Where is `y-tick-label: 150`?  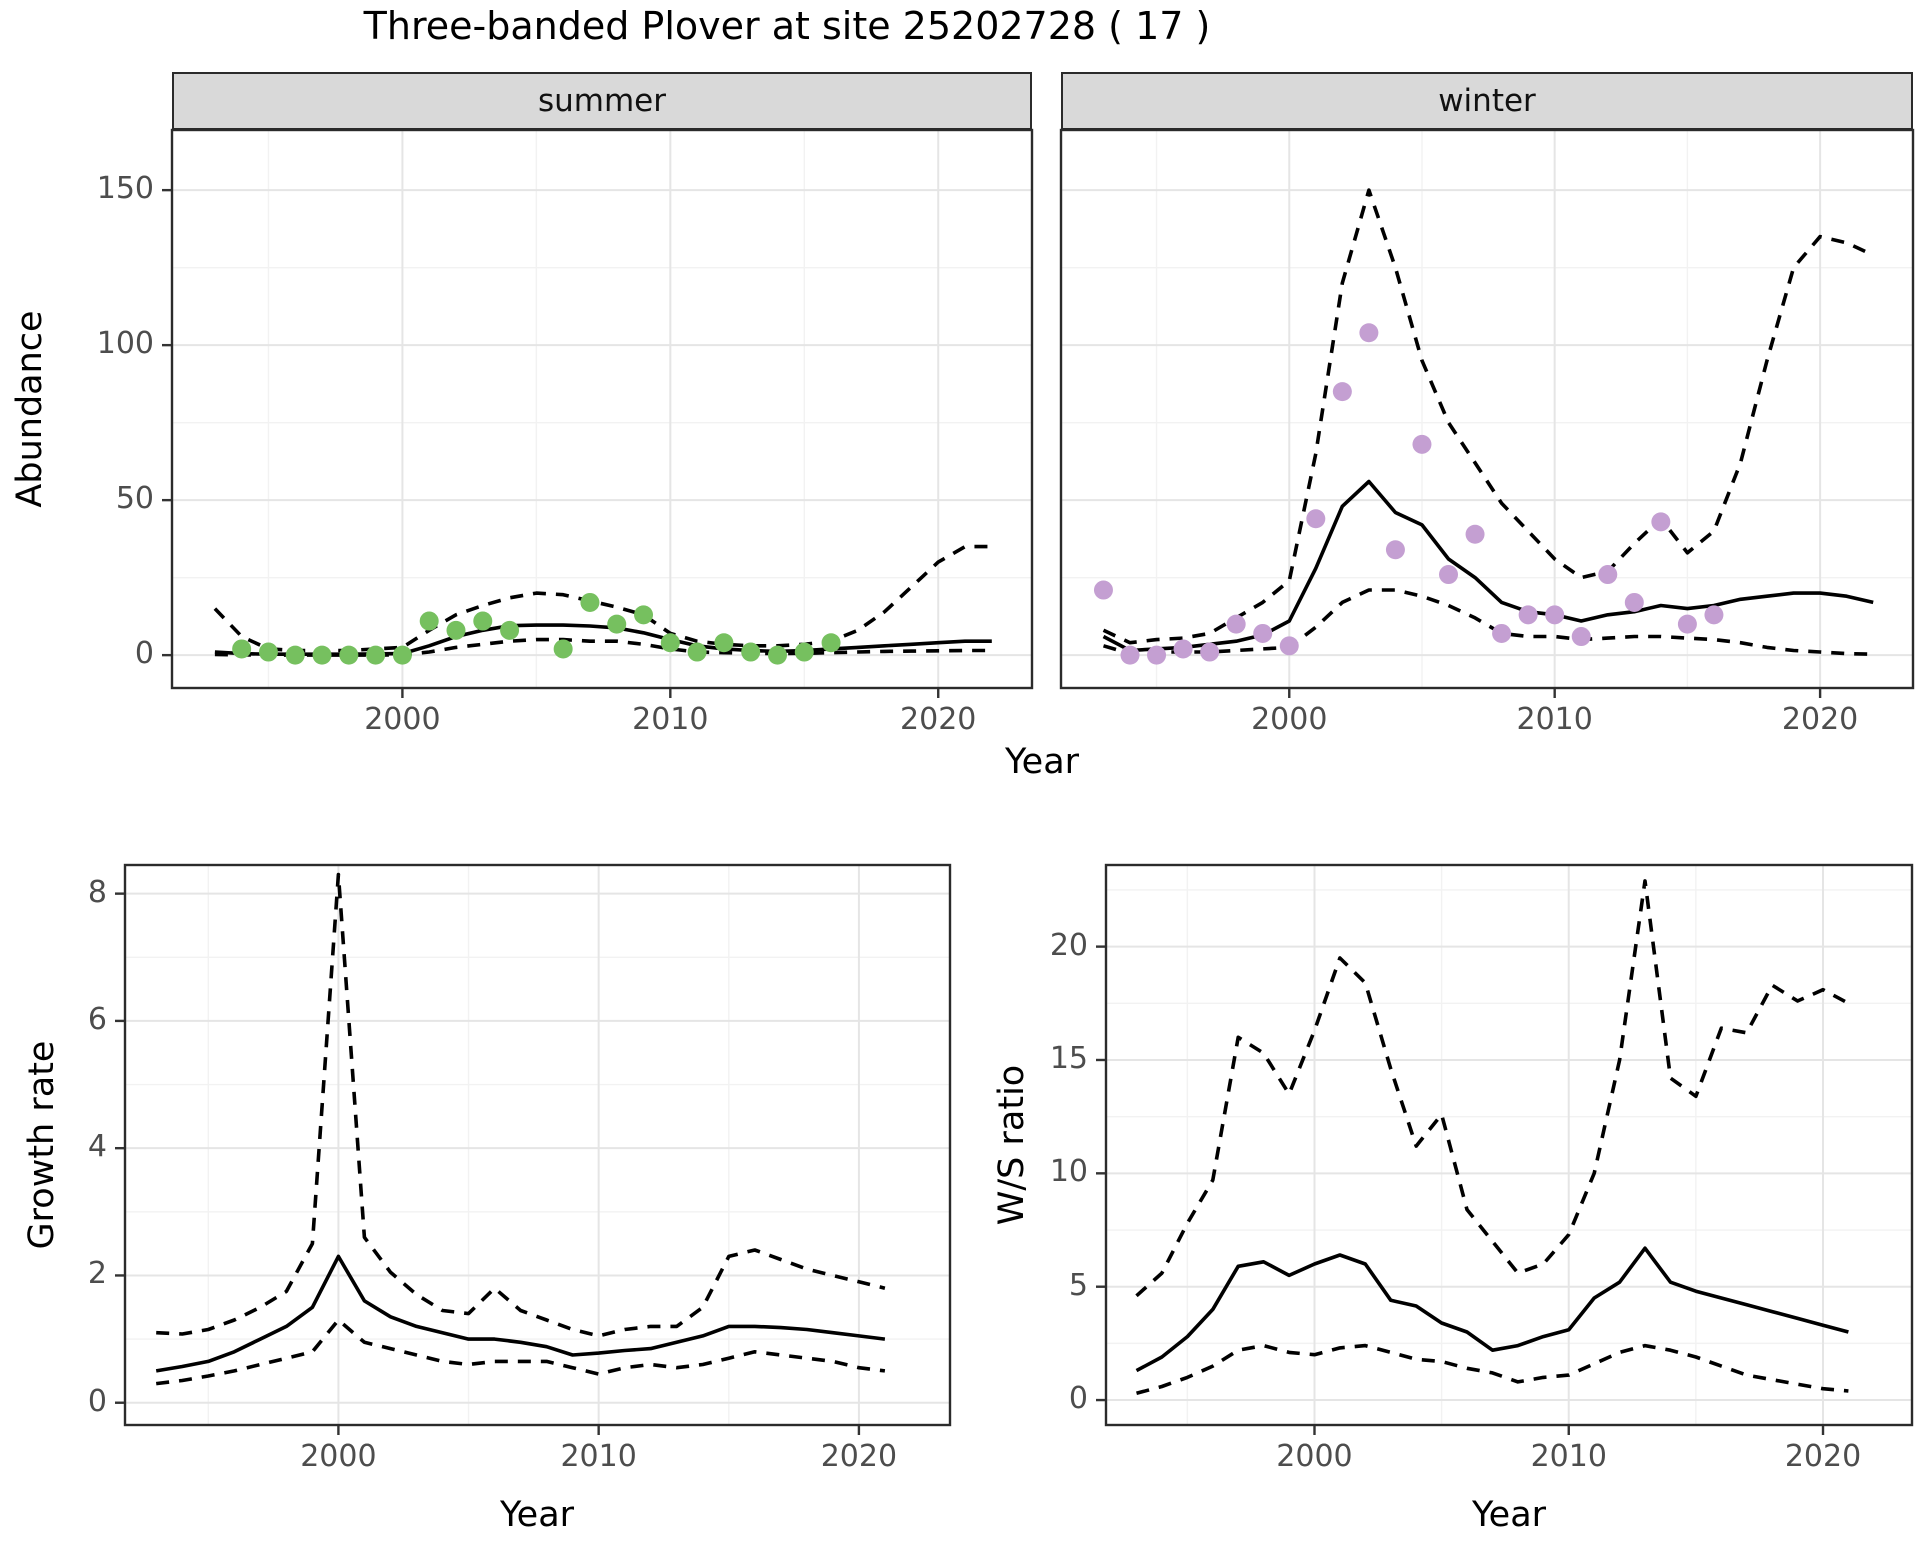
y-tick-label: 150 is located at coordinates (125, 189).